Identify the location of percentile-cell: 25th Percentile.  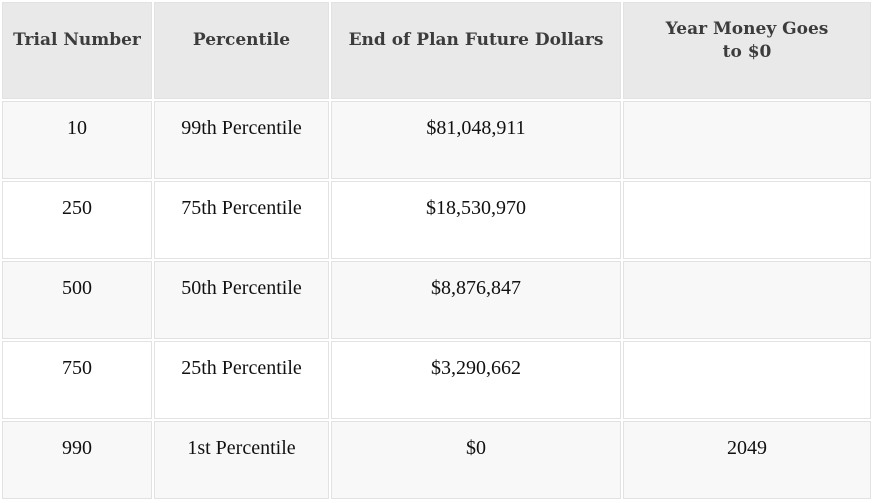
(241, 380).